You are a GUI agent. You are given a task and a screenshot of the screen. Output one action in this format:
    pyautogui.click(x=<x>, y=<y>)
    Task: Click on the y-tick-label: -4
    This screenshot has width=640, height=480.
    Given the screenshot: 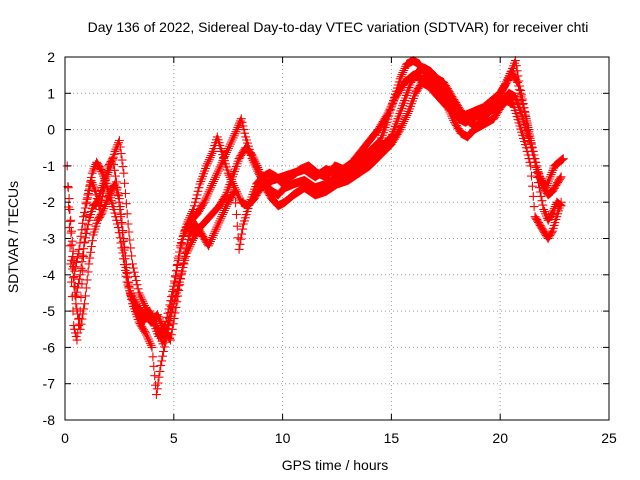 What is the action you would take?
    pyautogui.click(x=49, y=275)
    